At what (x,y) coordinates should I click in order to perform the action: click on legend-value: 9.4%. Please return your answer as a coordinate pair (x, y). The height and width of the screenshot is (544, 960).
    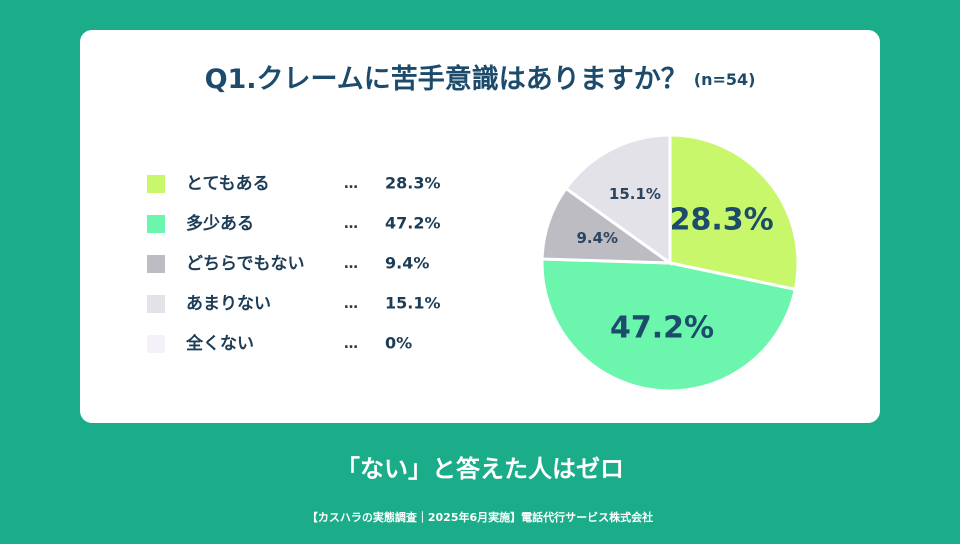
    Looking at the image, I should click on (407, 263).